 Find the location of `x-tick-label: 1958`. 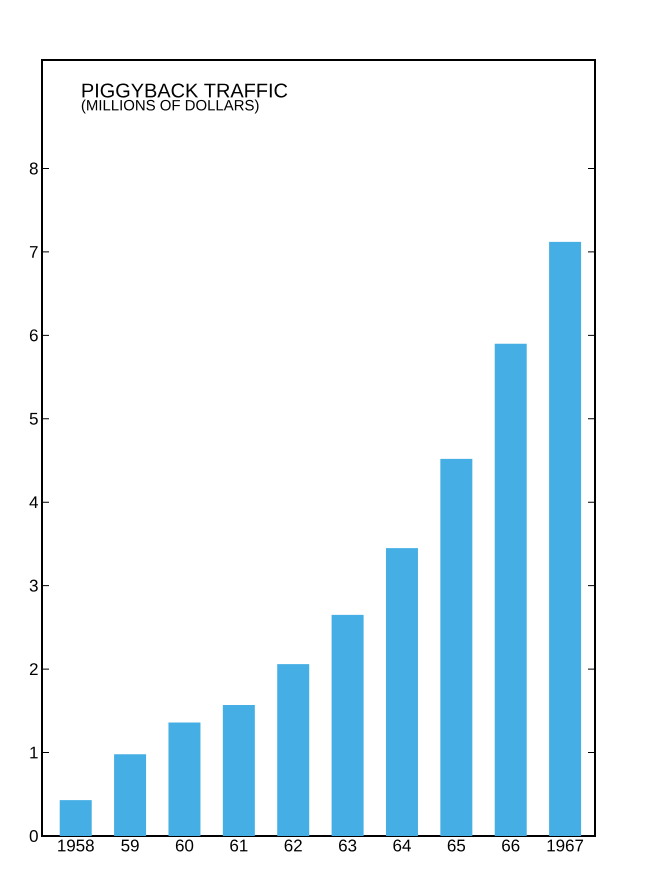

x-tick-label: 1958 is located at coordinates (76, 846).